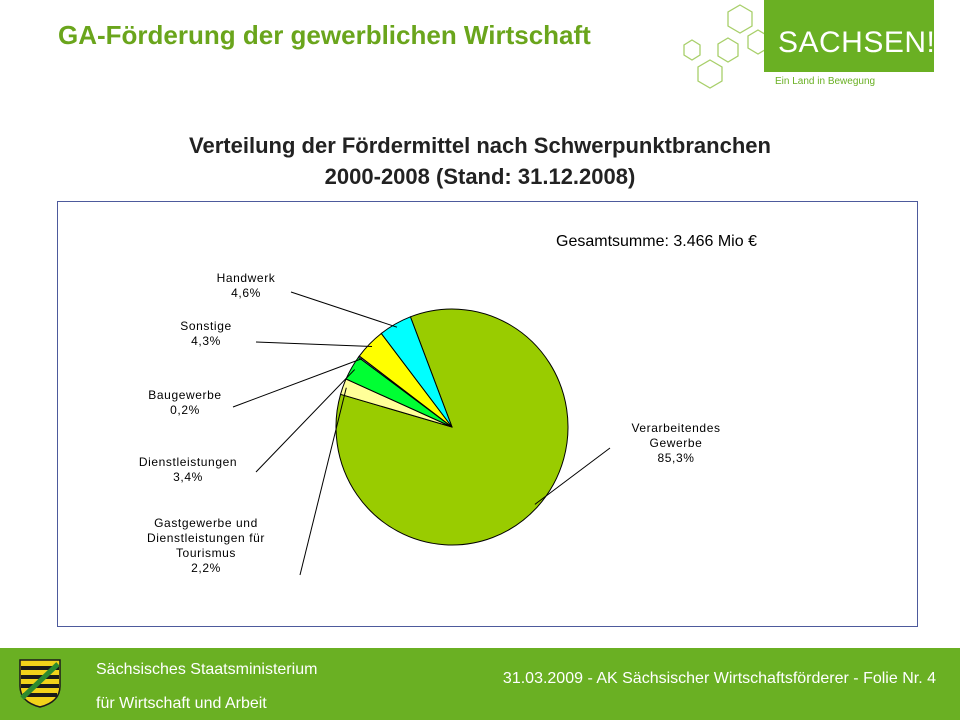 The height and width of the screenshot is (720, 960). What do you see at coordinates (676, 443) in the screenshot?
I see `category-label-verarbeitendes-gewerbe: Gewerbe` at bounding box center [676, 443].